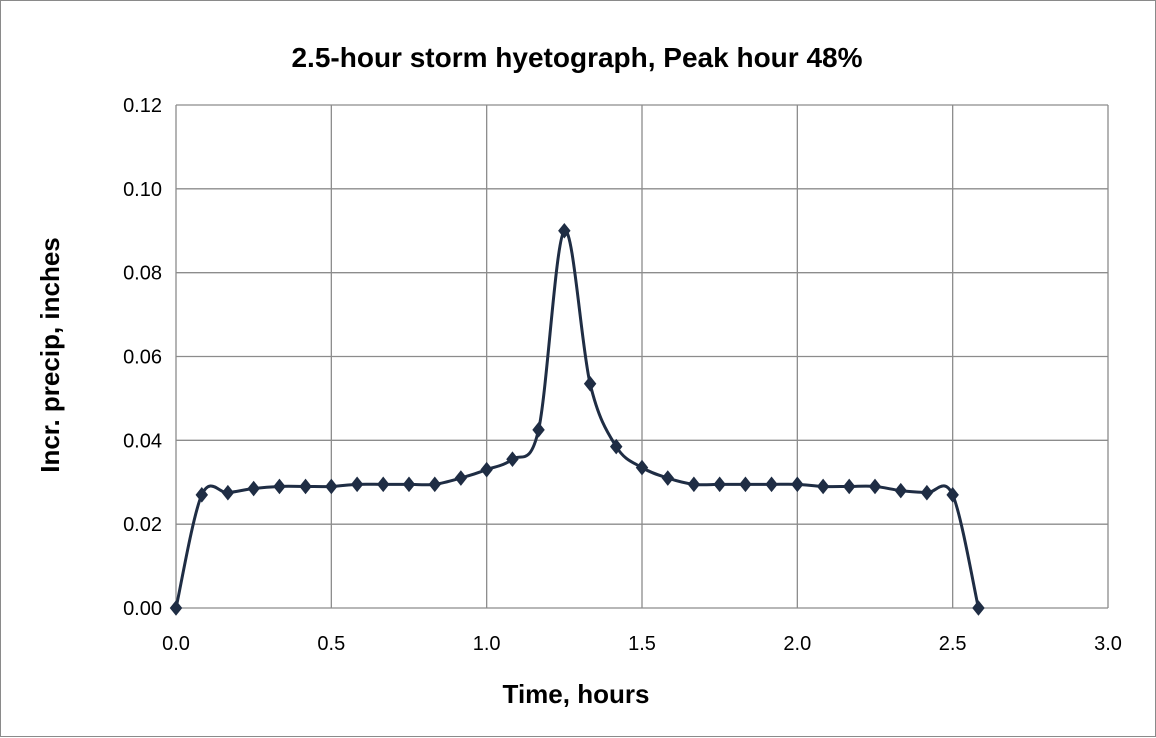 The image size is (1156, 738). Describe the element at coordinates (1108, 644) in the screenshot. I see `x-tick-label: 3.0` at that location.